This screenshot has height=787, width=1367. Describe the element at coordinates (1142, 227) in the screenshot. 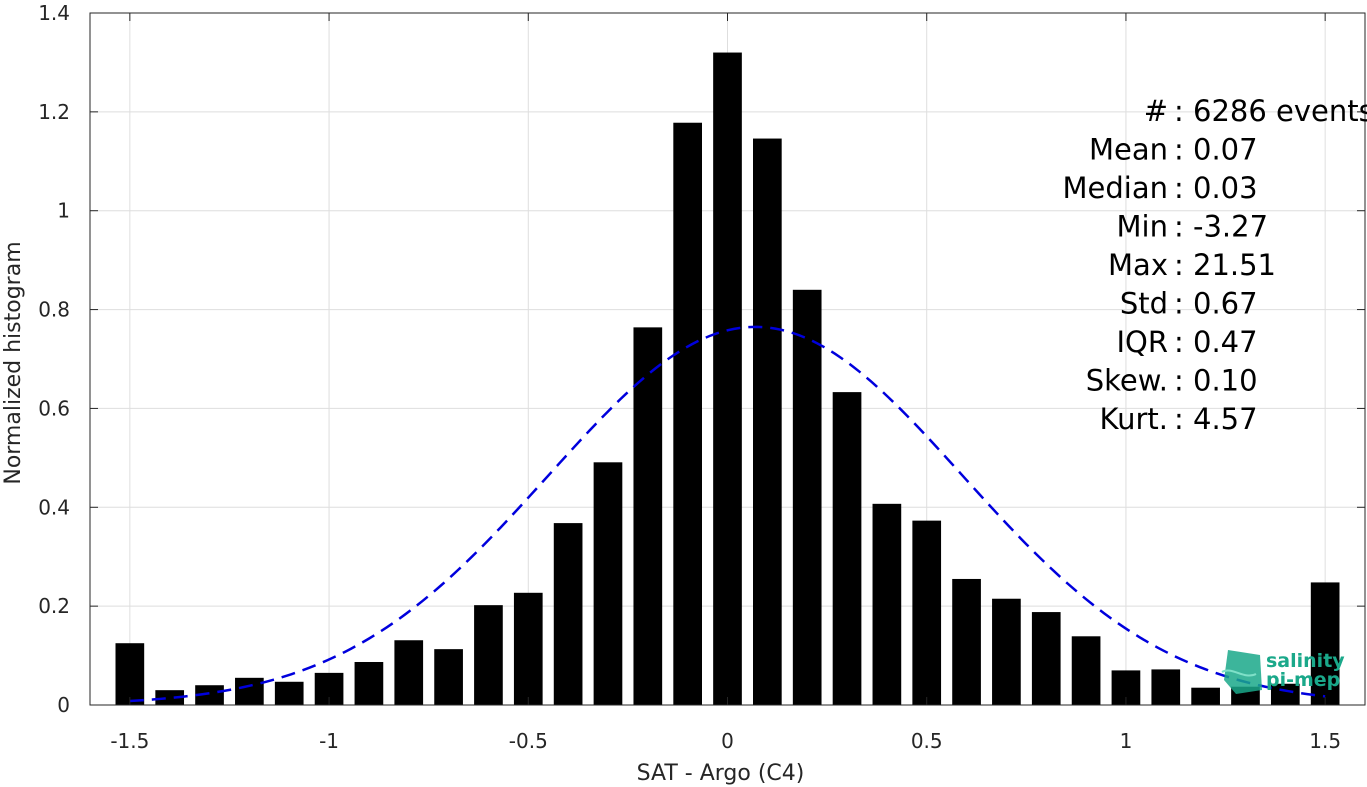

I see `stat-label: Min` at that location.